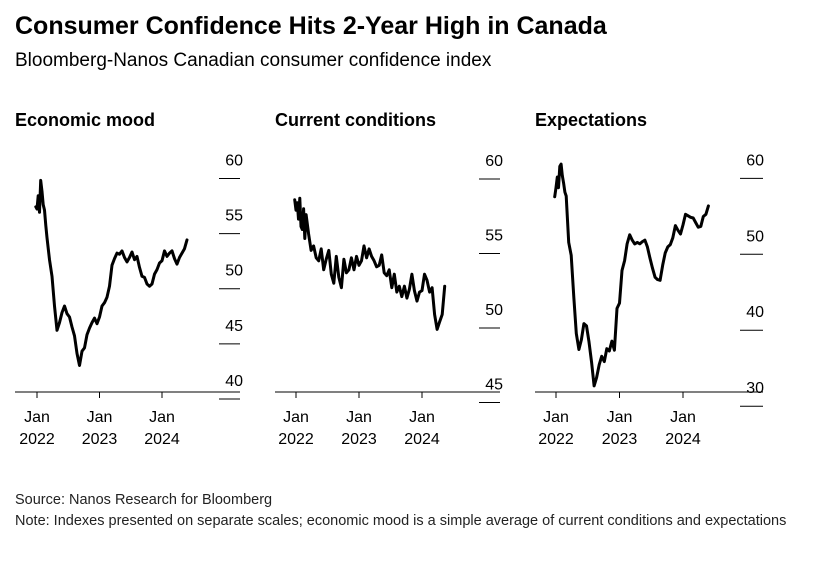 This screenshot has width=826, height=567. Describe the element at coordinates (359, 417) in the screenshot. I see `current-conditions-x-tick-label-2023-month: Jan` at that location.